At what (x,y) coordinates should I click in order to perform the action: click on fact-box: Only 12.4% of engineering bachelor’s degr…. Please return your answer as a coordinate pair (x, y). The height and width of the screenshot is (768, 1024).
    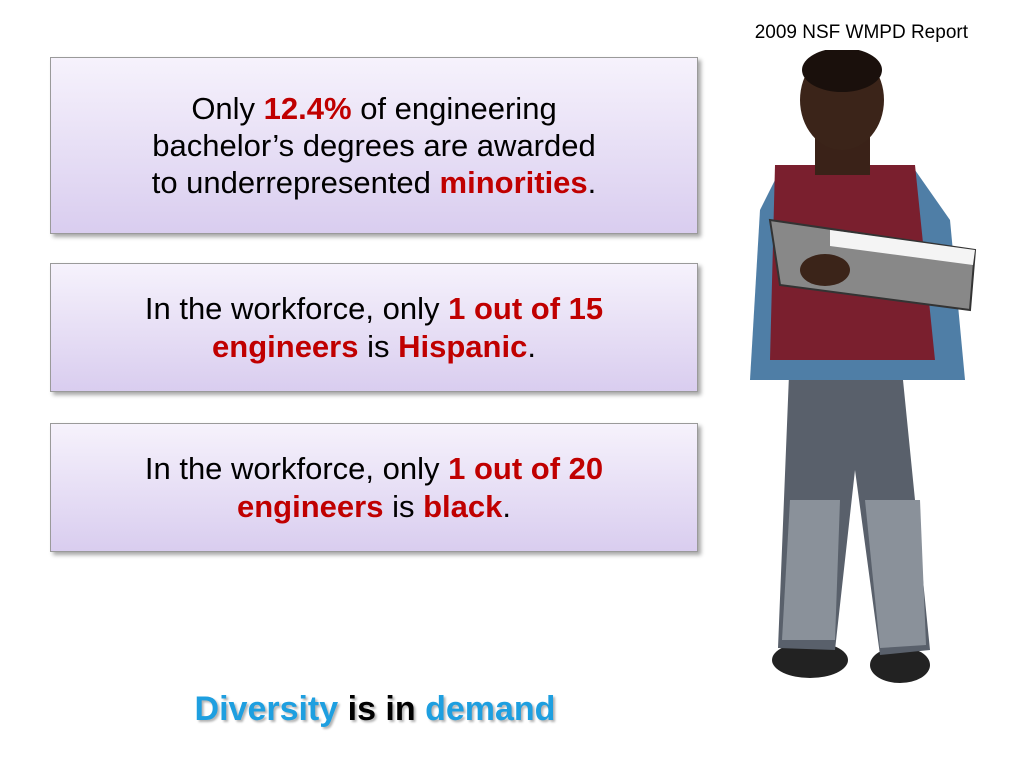
    Looking at the image, I should click on (374, 145).